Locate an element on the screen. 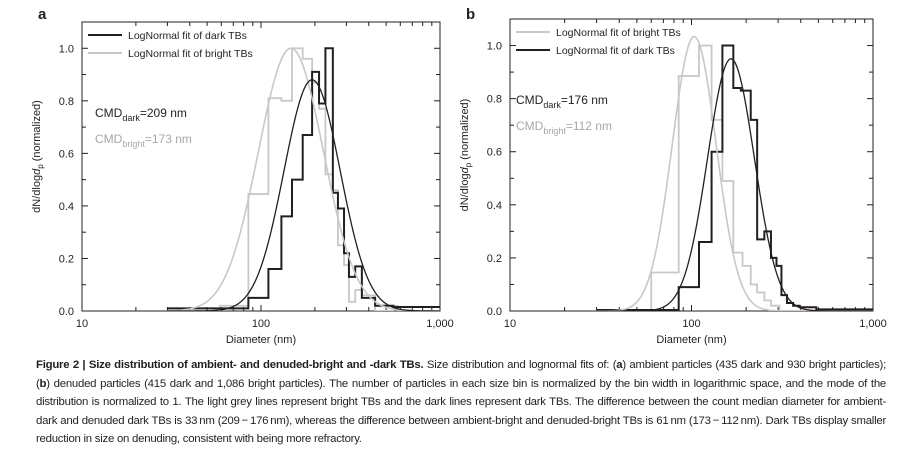 This screenshot has height=457, width=900. caption-panel-a-ref: a is located at coordinates (619, 365).